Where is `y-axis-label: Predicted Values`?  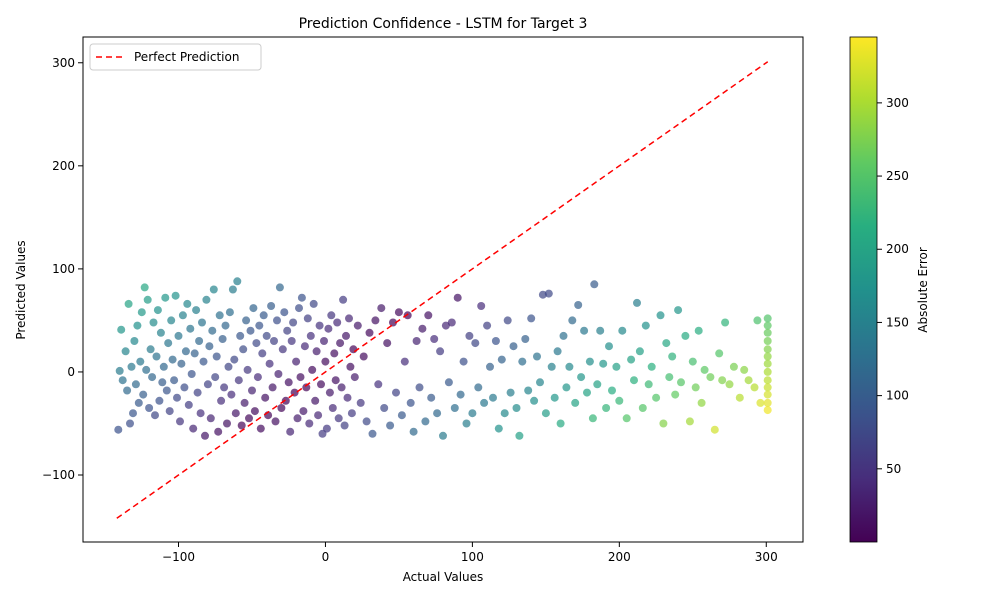
y-axis-label: Predicted Values is located at coordinates (21, 289).